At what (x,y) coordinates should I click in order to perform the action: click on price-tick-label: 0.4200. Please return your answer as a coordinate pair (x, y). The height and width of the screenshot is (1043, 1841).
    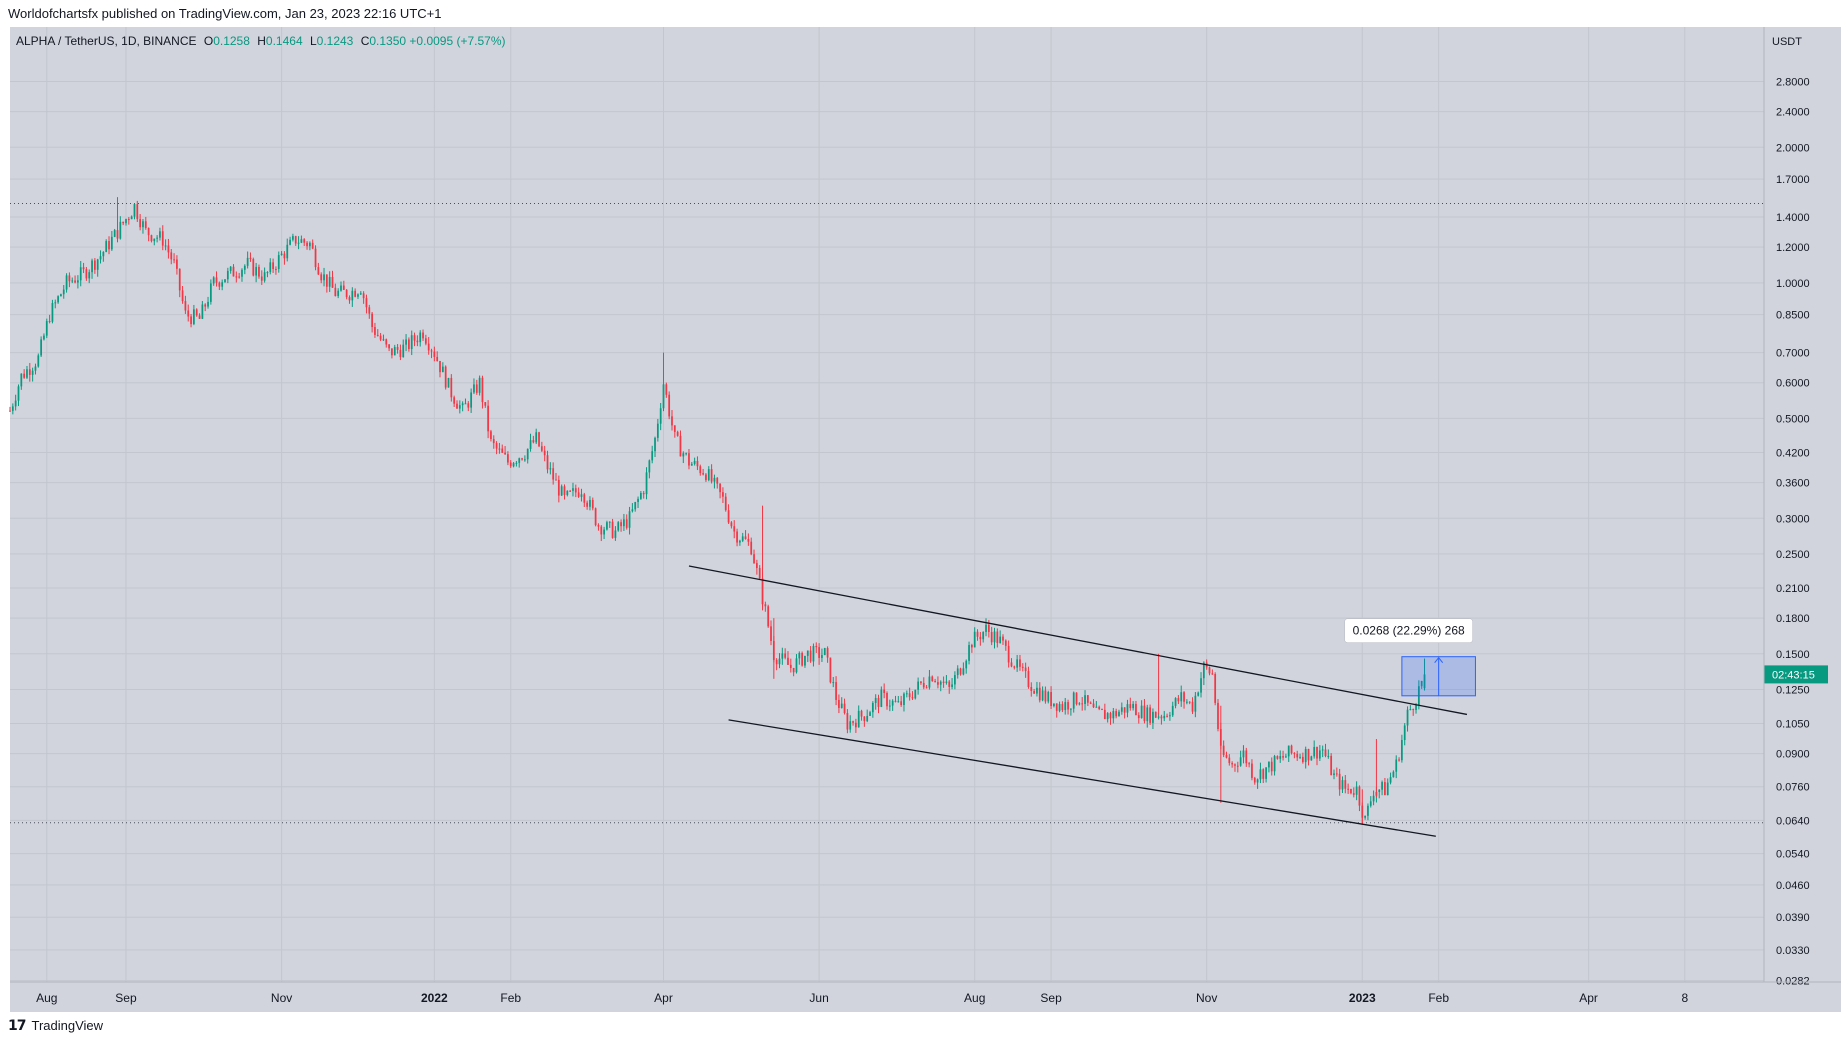
    Looking at the image, I should click on (1793, 453).